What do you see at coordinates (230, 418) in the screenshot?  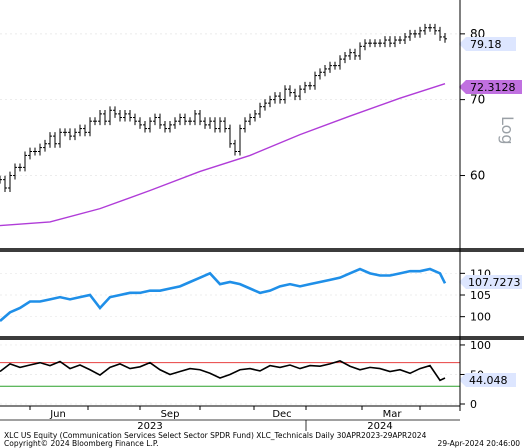 I see `x-axis: Jun Sep Dec Mar 2023 2024` at bounding box center [230, 418].